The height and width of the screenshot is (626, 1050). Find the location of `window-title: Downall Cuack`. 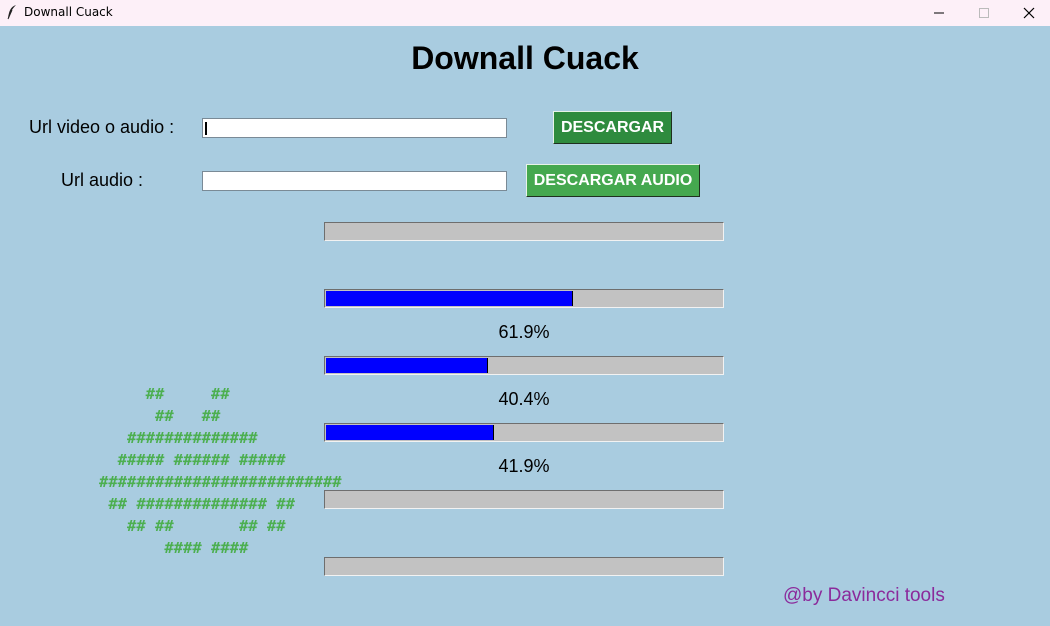

window-title: Downall Cuack is located at coordinates (68, 12).